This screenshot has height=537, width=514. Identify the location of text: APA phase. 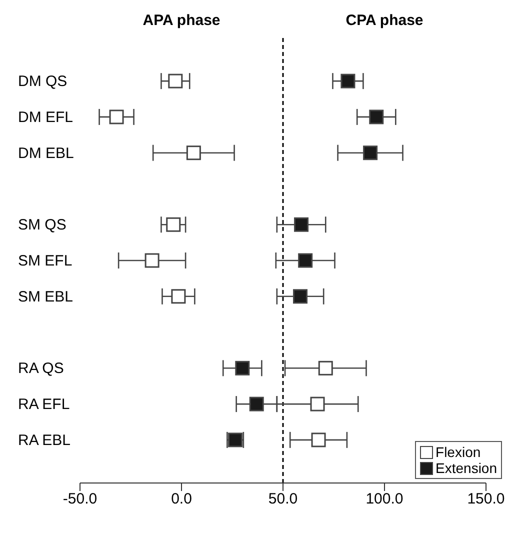
(182, 20).